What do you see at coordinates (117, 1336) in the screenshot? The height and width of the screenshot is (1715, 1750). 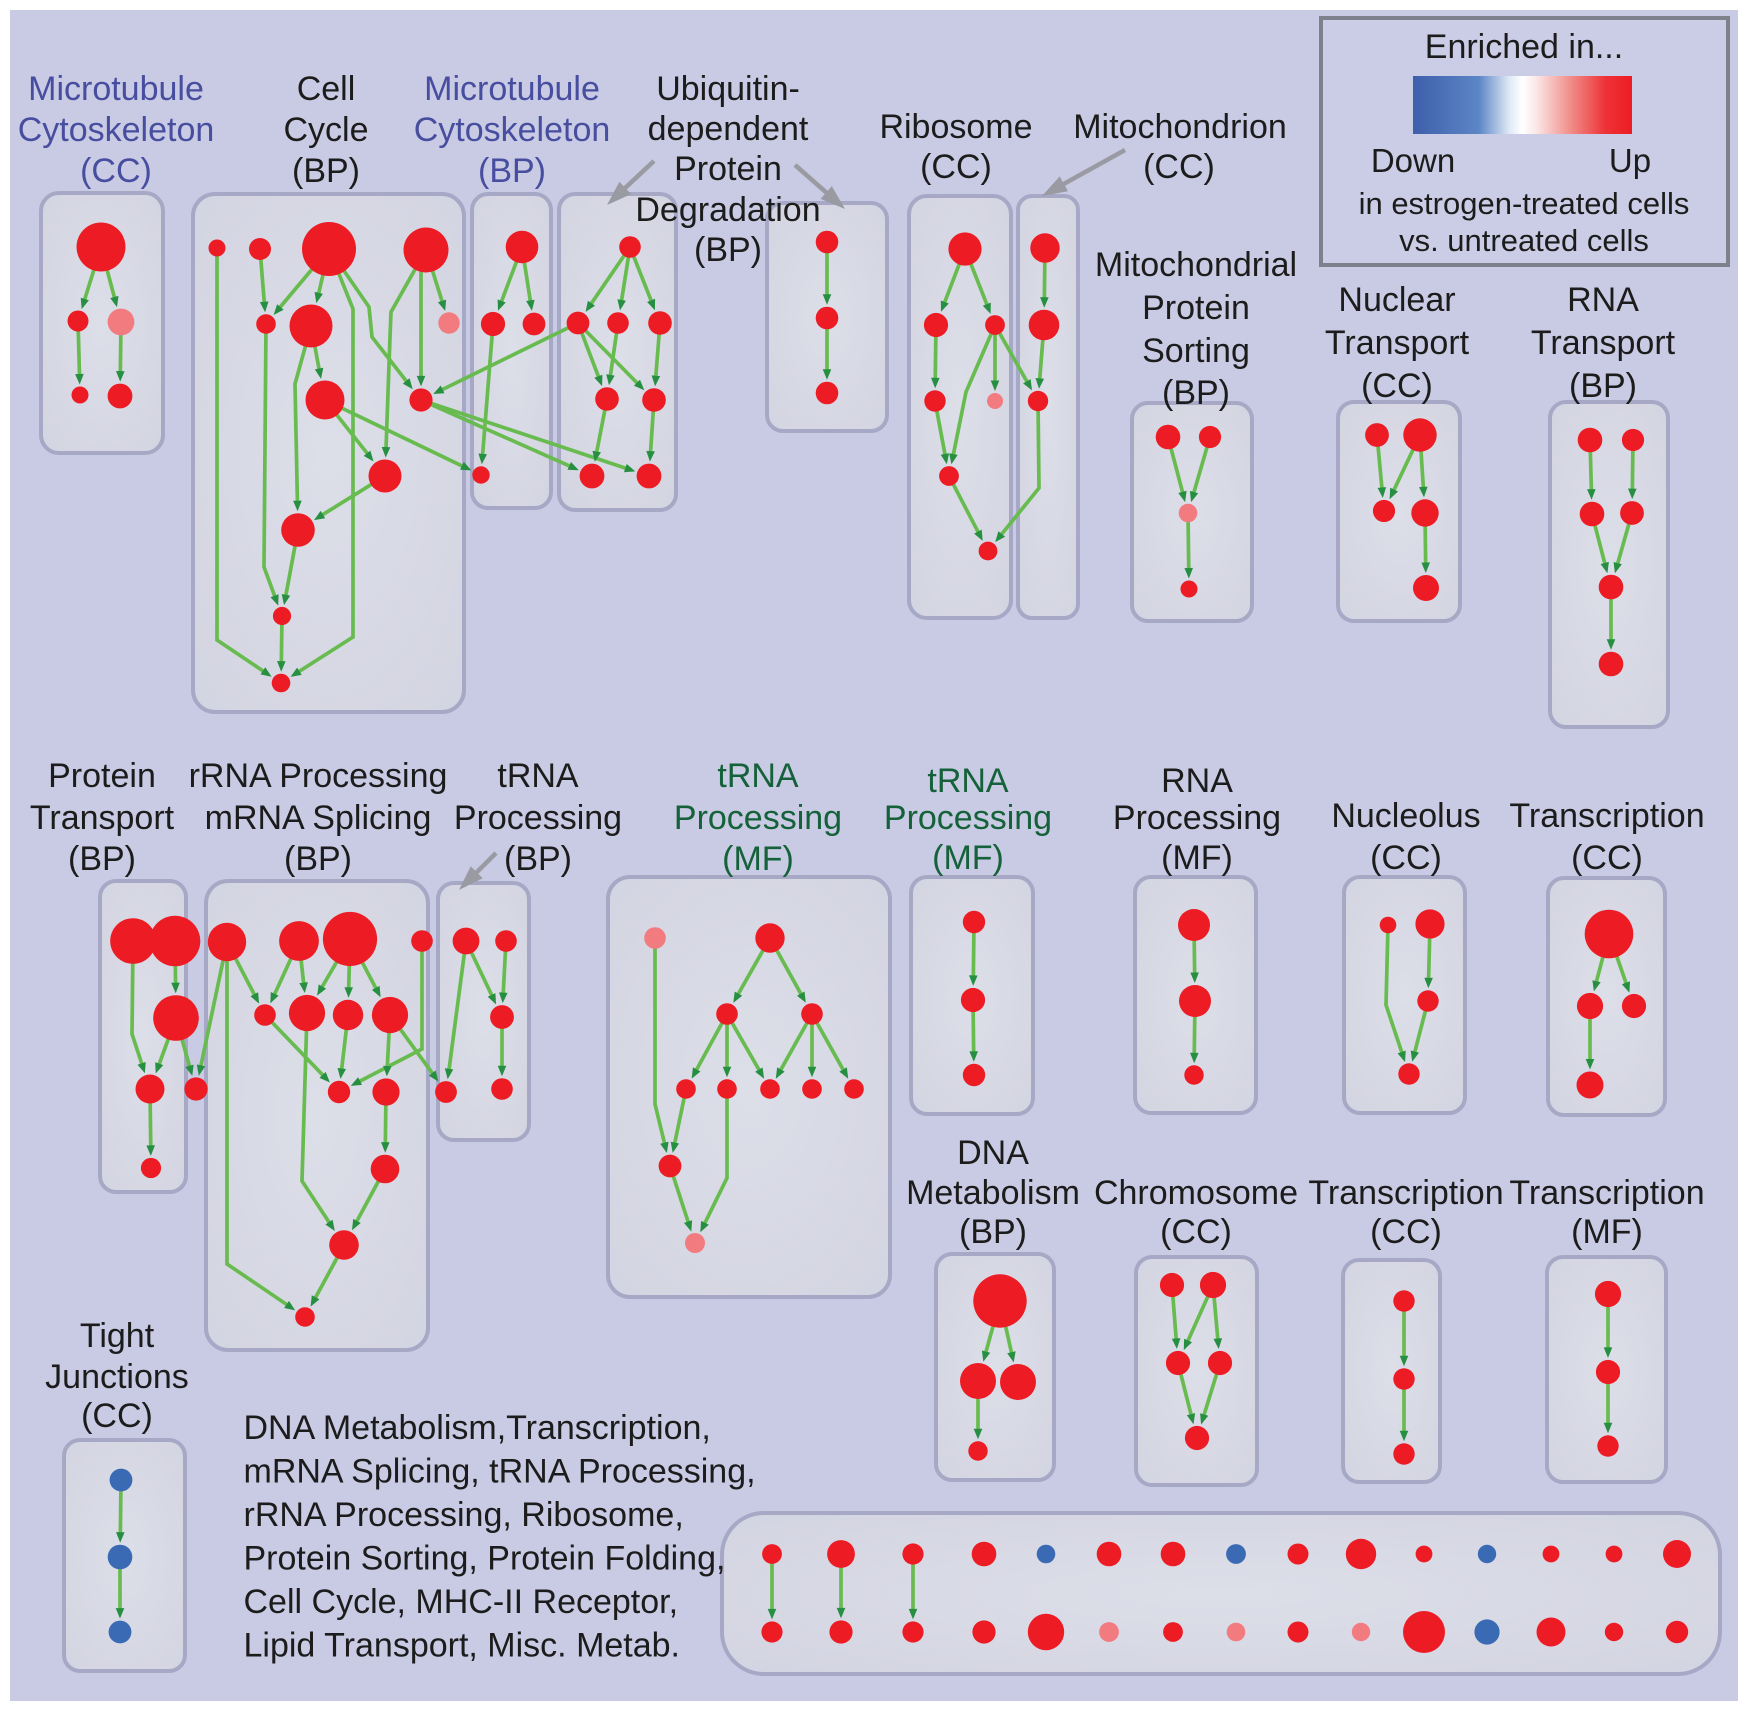 I see `svg-text: Tight` at bounding box center [117, 1336].